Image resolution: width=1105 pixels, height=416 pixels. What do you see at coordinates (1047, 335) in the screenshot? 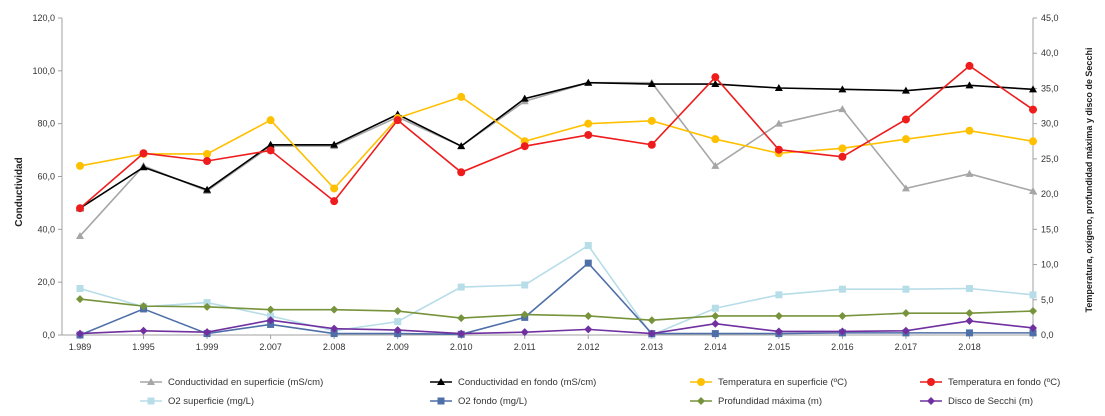
I see `y2-tick-label: 0,0` at bounding box center [1047, 335].